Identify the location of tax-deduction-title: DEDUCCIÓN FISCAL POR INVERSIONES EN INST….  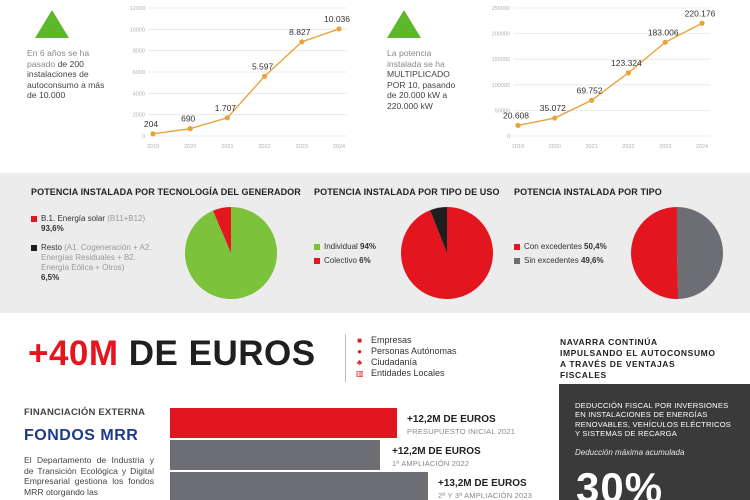
(653, 419).